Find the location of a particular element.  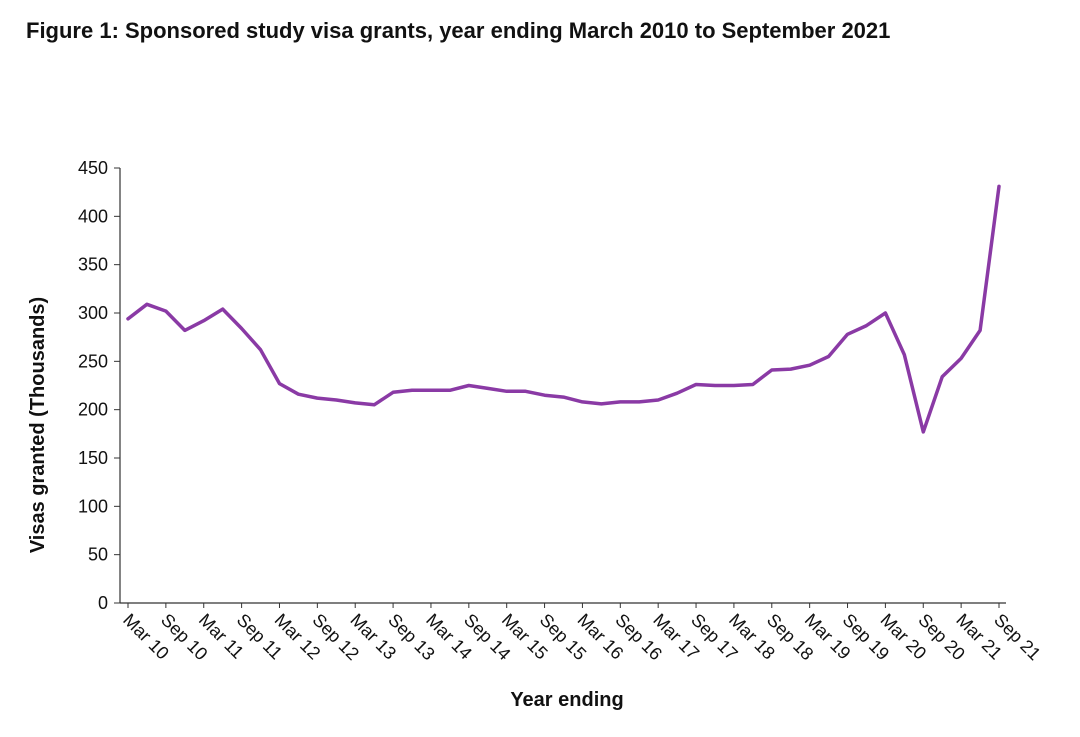

y-tick-label: 50 is located at coordinates (98, 555).